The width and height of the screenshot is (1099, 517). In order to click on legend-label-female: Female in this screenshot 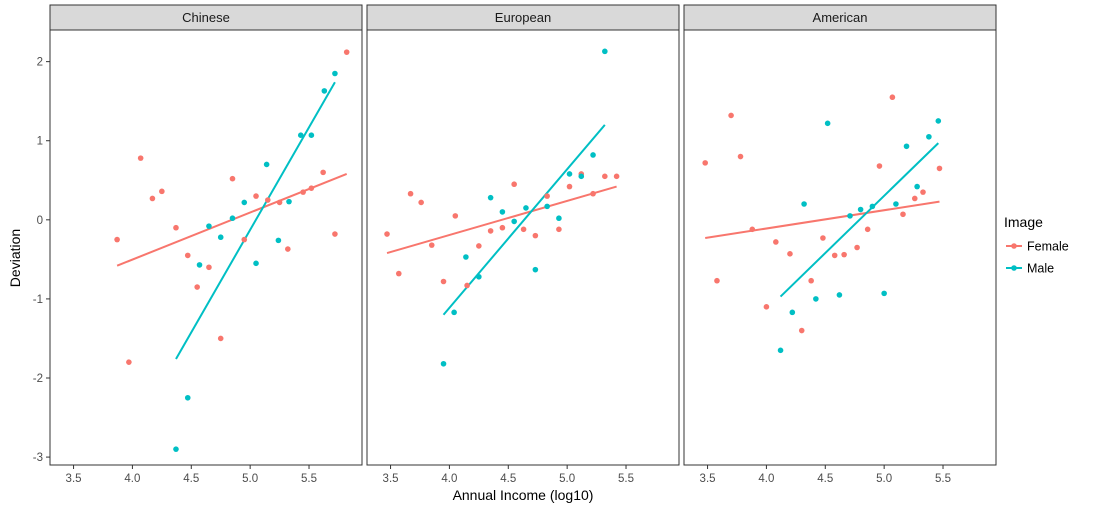, I will do `click(1048, 247)`.